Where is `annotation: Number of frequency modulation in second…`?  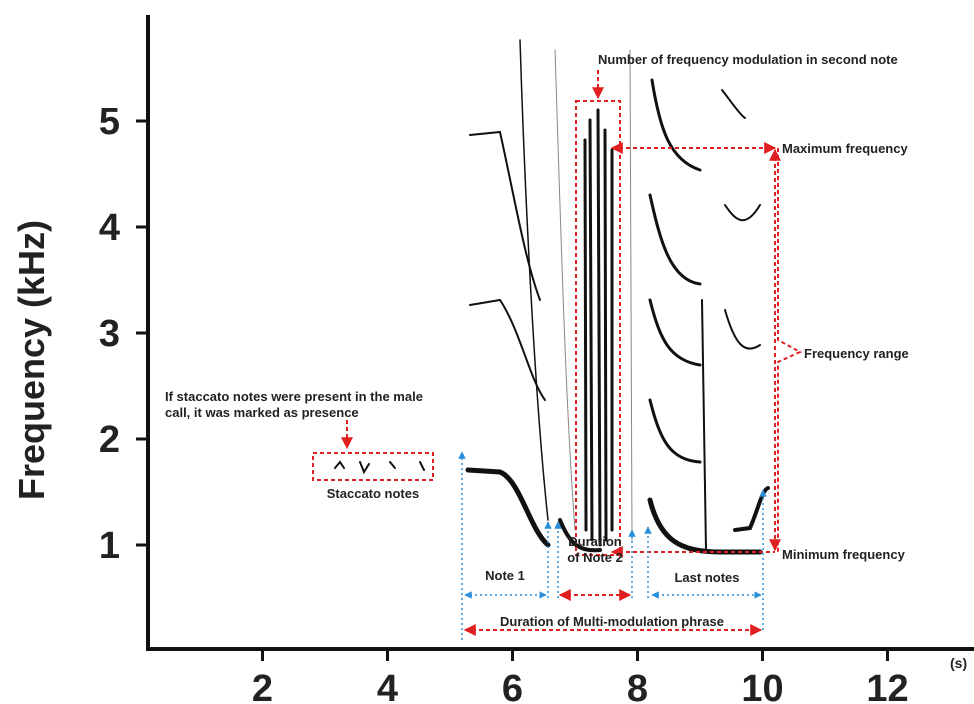 annotation: Number of frequency modulation in second… is located at coordinates (748, 59).